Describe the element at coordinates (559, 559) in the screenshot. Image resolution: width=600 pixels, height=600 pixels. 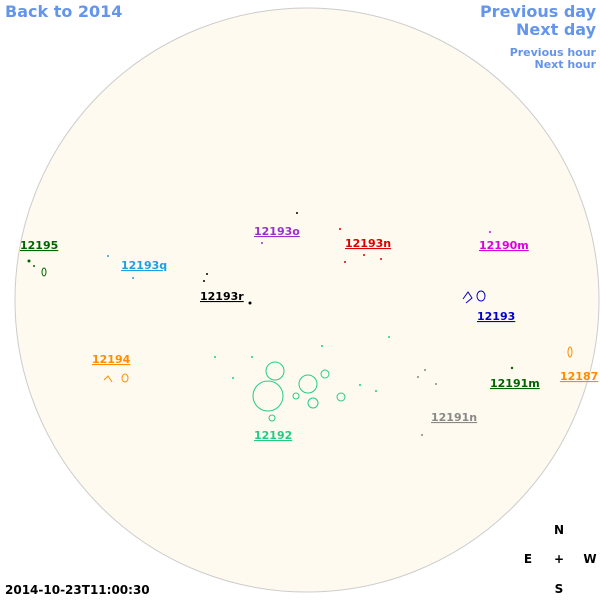
I see `compass-center: +` at that location.